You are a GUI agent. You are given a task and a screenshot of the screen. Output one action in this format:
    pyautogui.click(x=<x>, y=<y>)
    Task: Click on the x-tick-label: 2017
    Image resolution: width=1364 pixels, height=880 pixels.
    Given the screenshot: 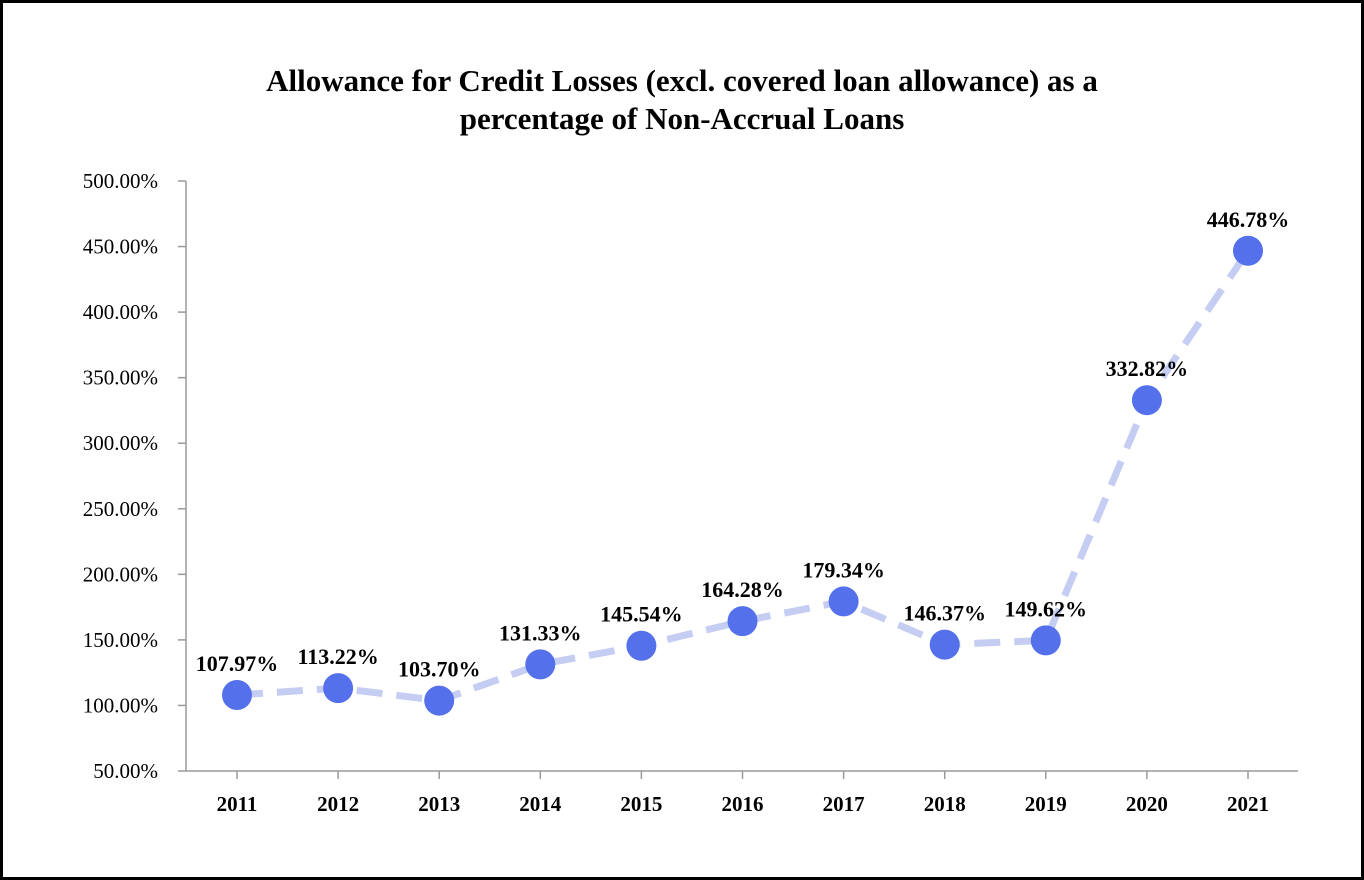 What is the action you would take?
    pyautogui.click(x=844, y=804)
    